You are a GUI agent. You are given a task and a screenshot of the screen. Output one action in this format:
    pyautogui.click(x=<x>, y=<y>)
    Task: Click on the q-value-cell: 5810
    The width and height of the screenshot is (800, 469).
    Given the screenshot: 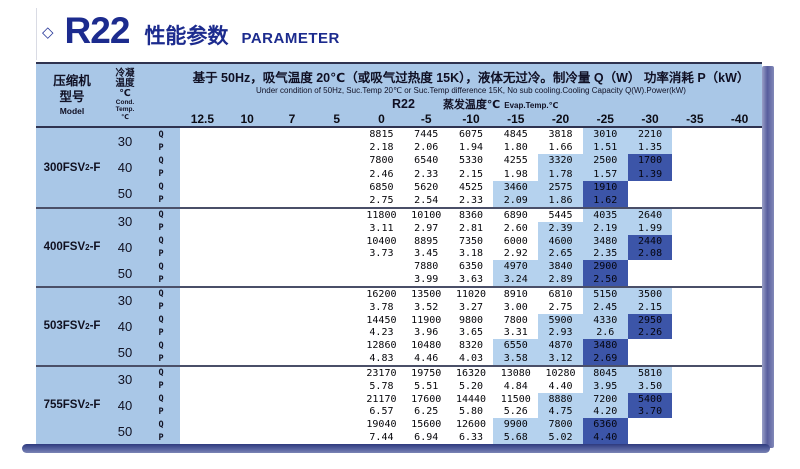 What is the action you would take?
    pyautogui.click(x=650, y=373)
    